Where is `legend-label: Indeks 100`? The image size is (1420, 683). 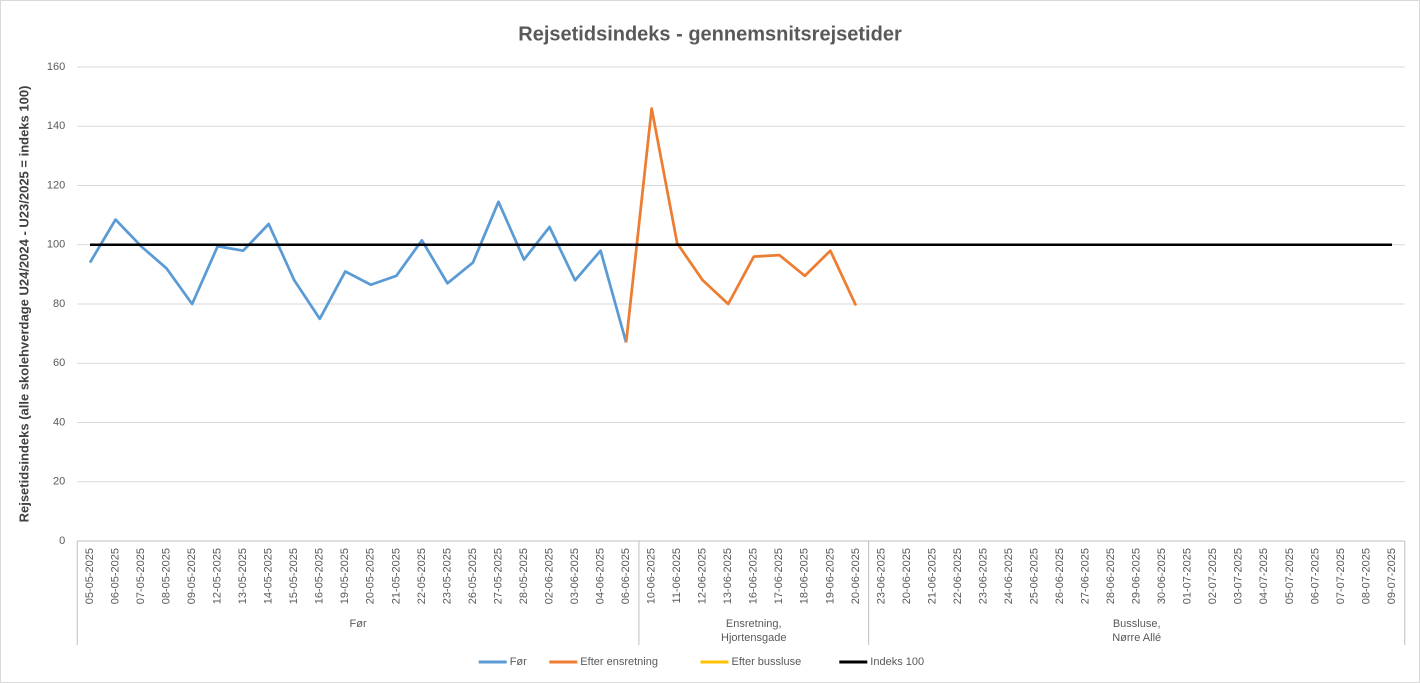 legend-label: Indeks 100 is located at coordinates (897, 662).